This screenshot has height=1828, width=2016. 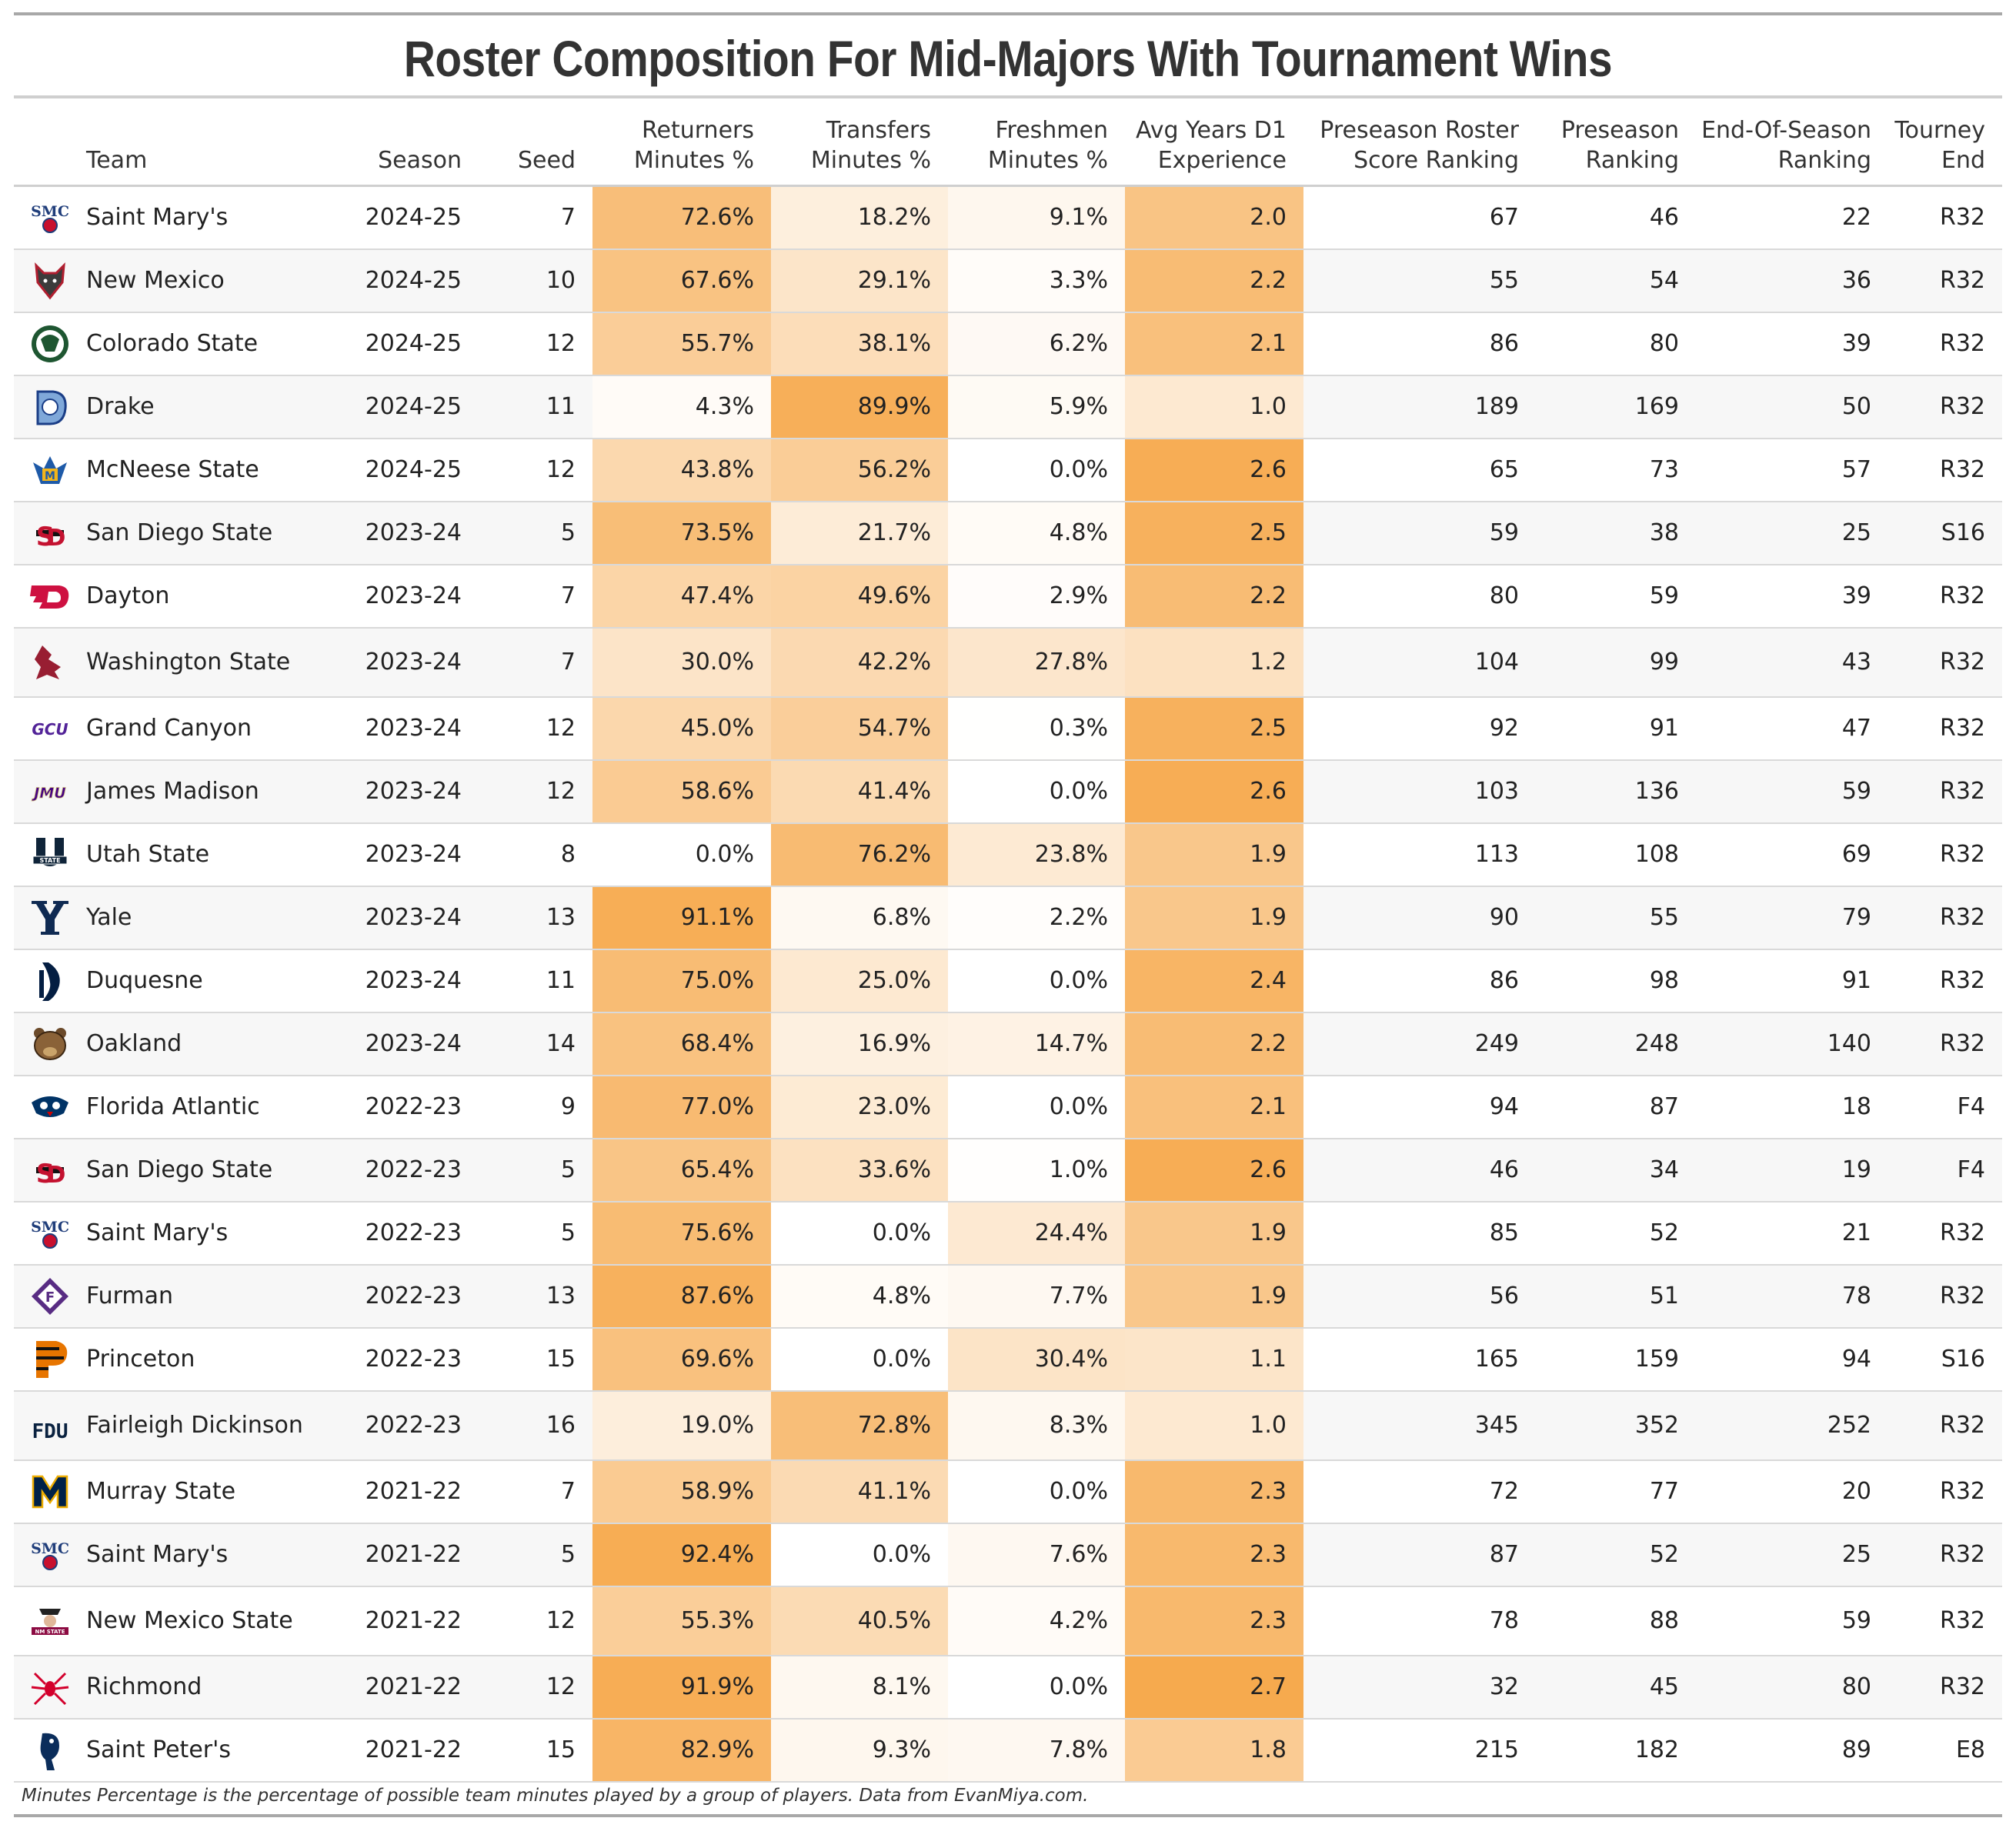 What do you see at coordinates (1211, 130) in the screenshot?
I see `column-header-line: Avg Years D1` at bounding box center [1211, 130].